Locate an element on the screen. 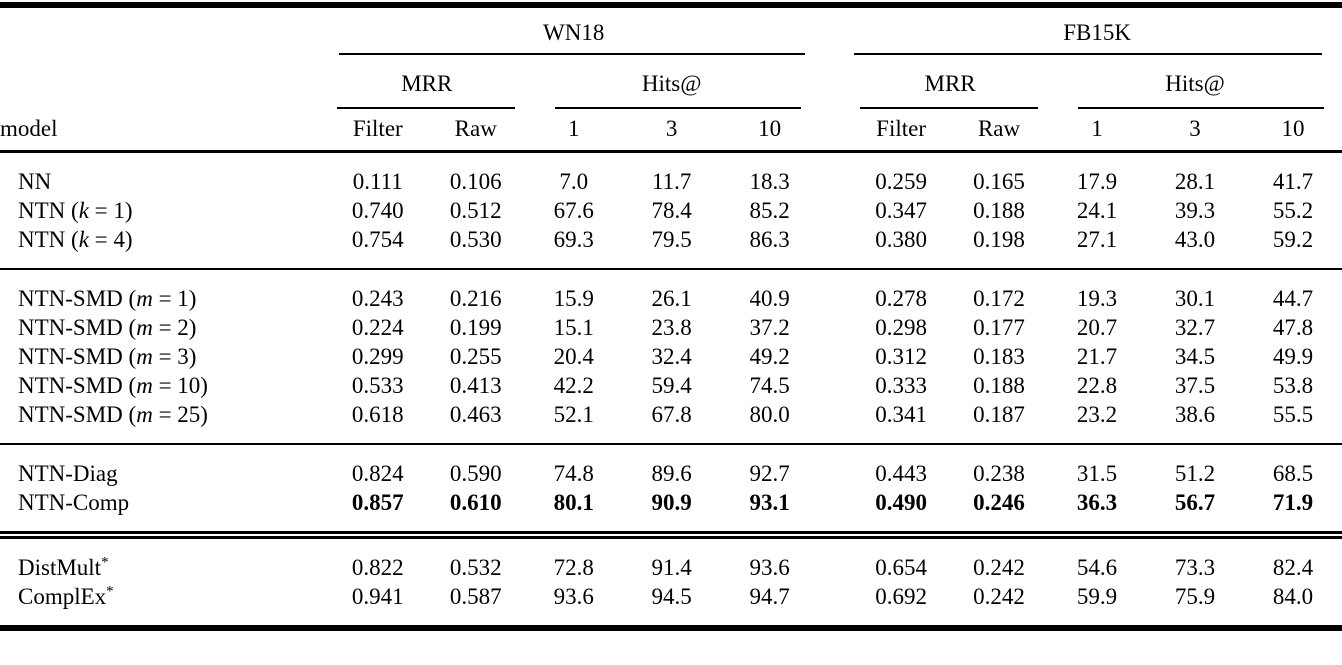 Image resolution: width=1342 pixels, height=665 pixels. metric-value: 21.7 is located at coordinates (1097, 356).